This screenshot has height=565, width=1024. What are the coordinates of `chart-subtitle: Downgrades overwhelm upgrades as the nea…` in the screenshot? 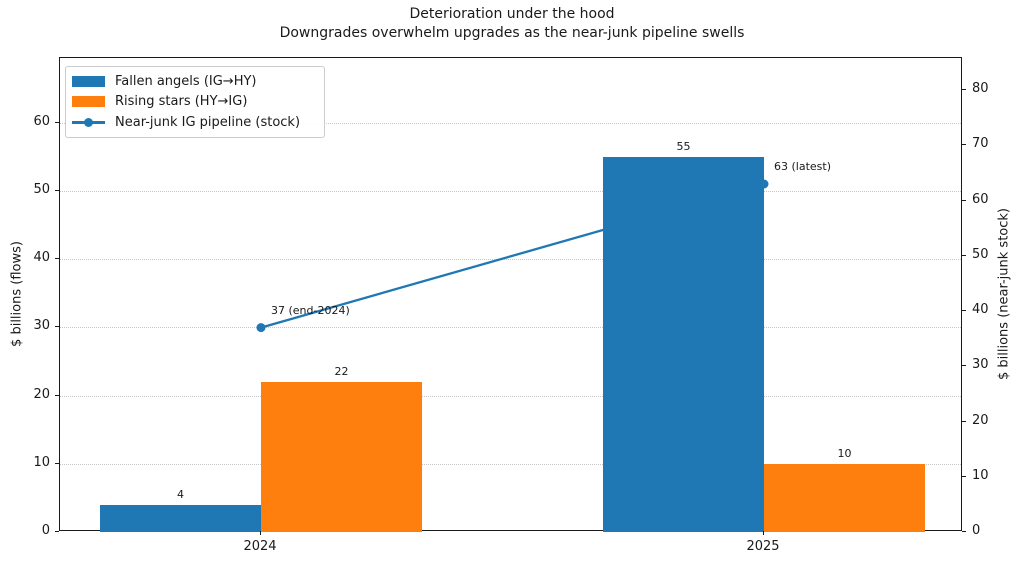 It's located at (512, 33).